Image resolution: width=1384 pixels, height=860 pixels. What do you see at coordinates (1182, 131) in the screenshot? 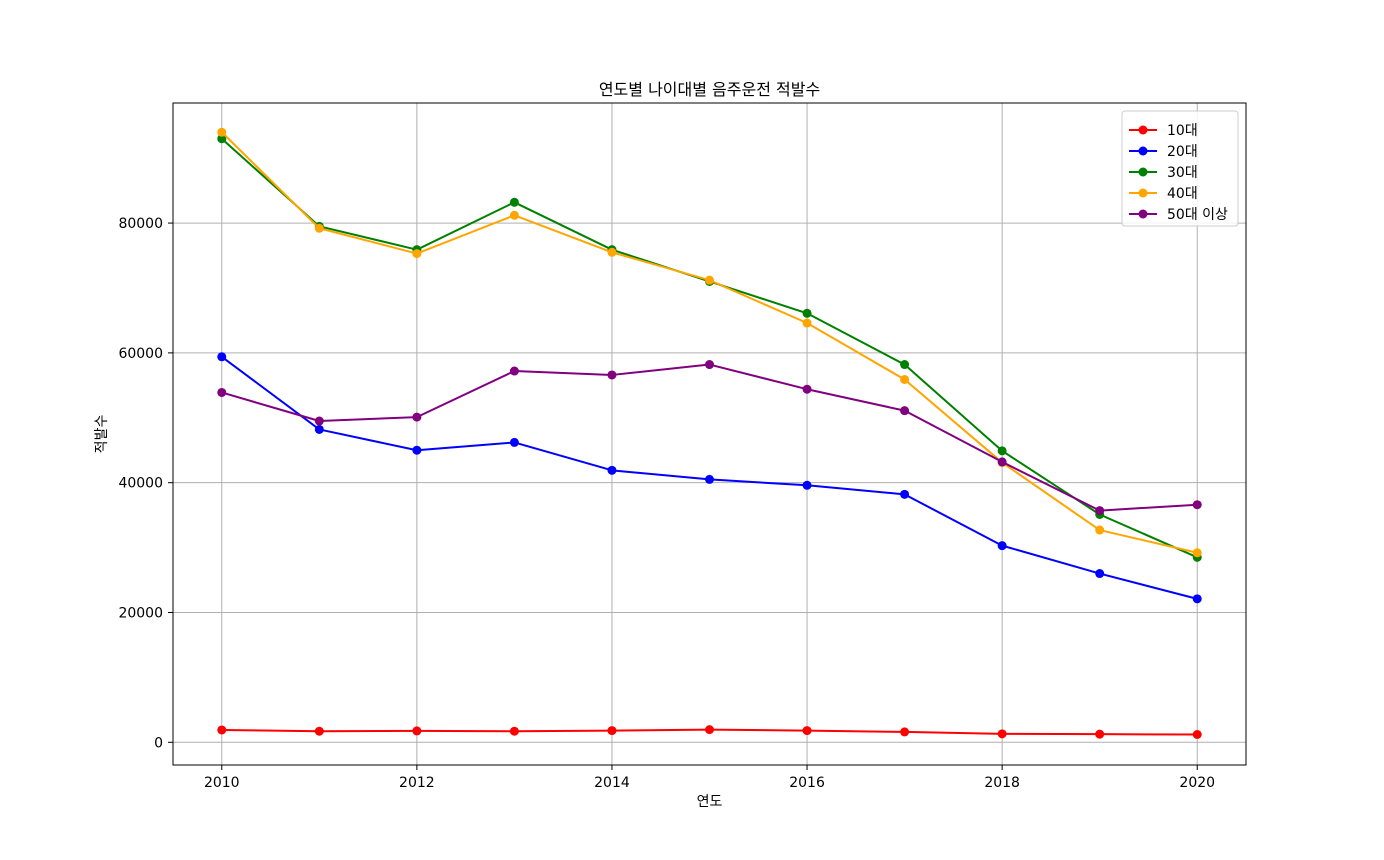
I see `legend-label: 10대` at bounding box center [1182, 131].